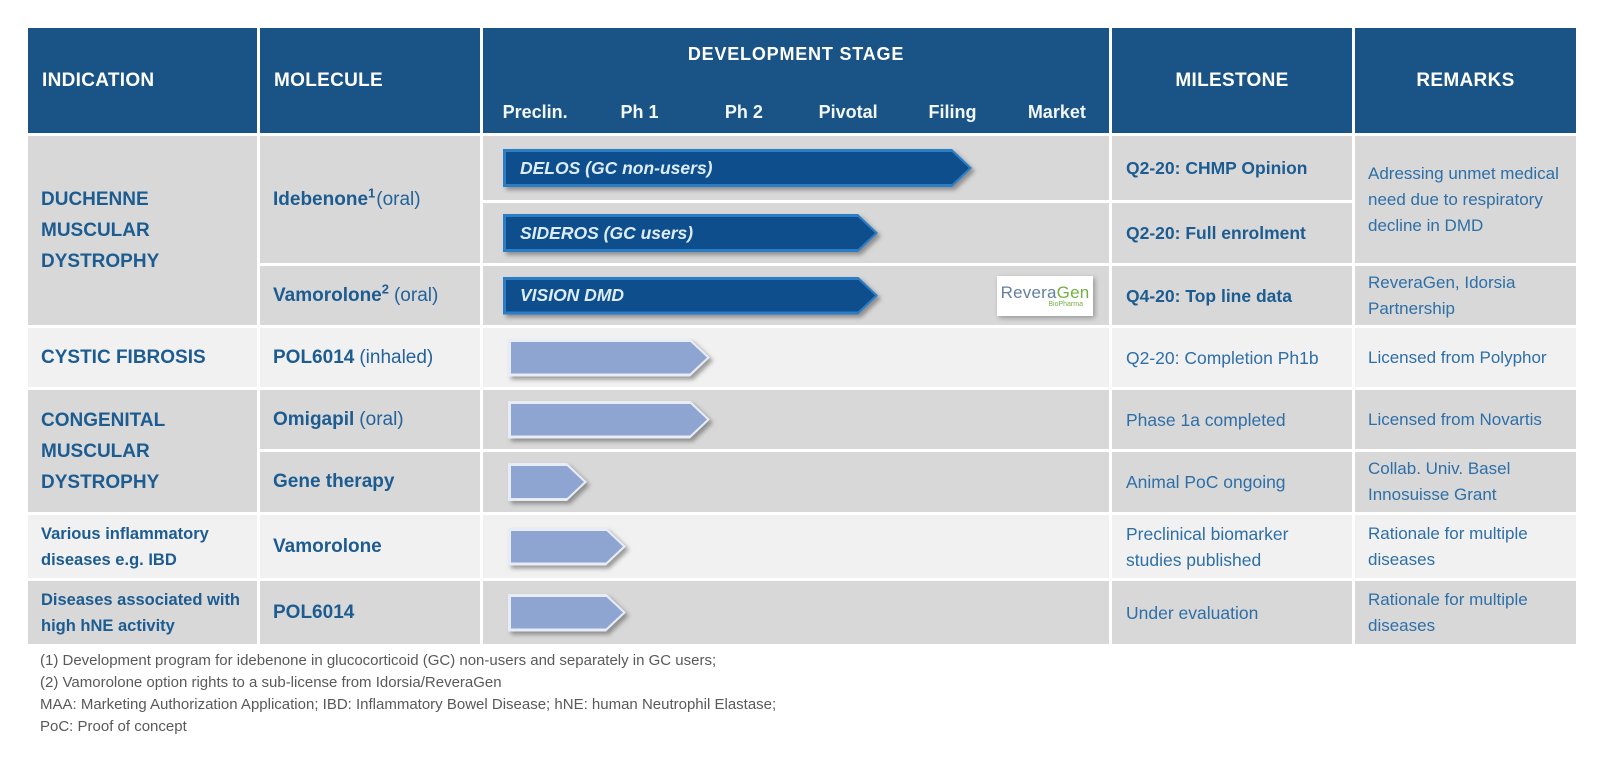 The image size is (1600, 768). Describe the element at coordinates (616, 167) in the screenshot. I see `arrow-label: DELOS (GC non-users)` at that location.